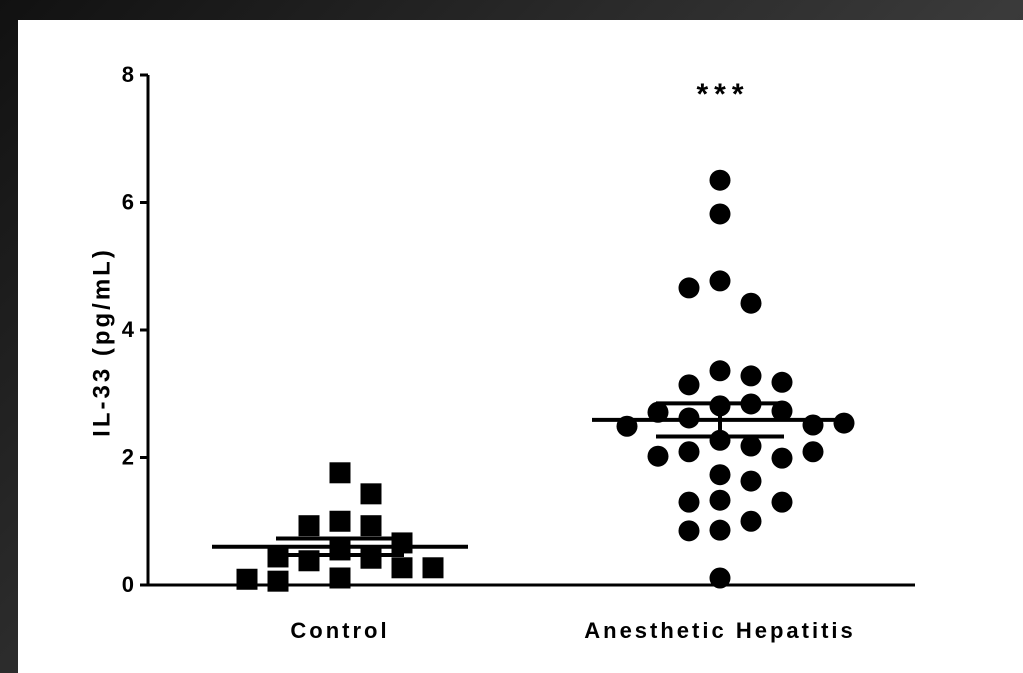 The height and width of the screenshot is (673, 1023). What do you see at coordinates (128, 584) in the screenshot?
I see `y-tick-label: 0` at bounding box center [128, 584].